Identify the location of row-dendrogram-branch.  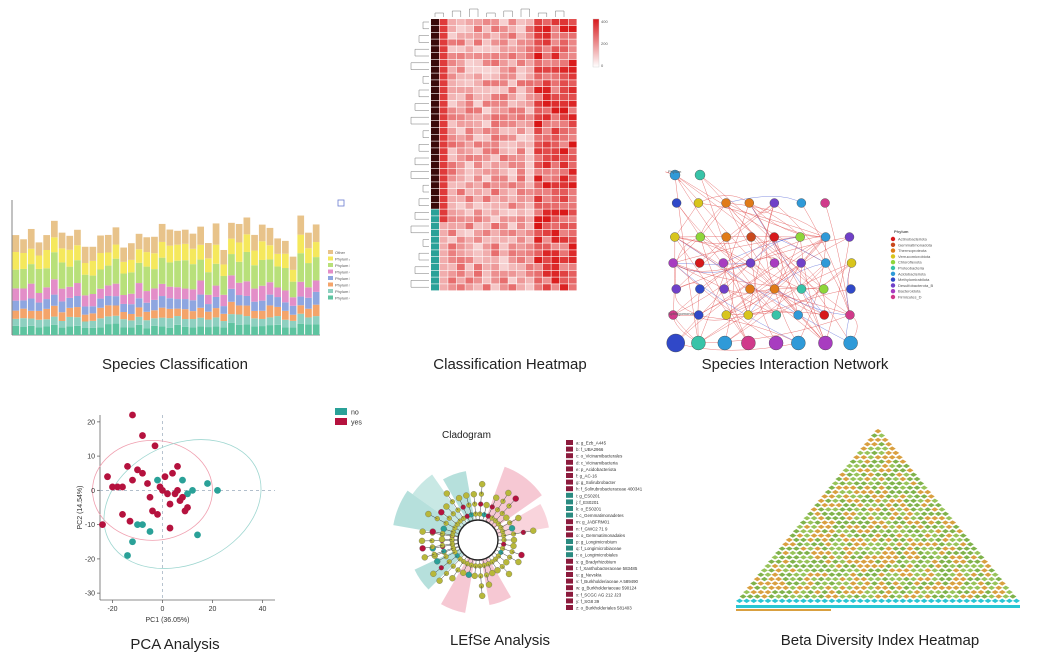
(419, 66).